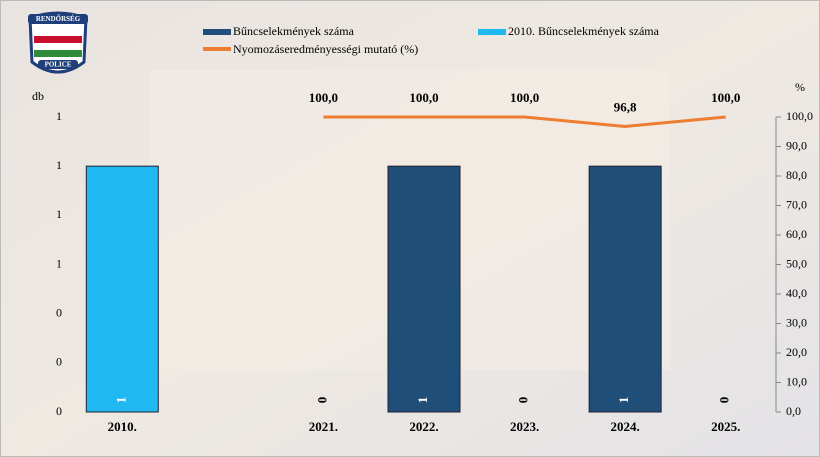 The image size is (820, 457). I want to click on y2-tick-label: 100,0, so click(799, 116).